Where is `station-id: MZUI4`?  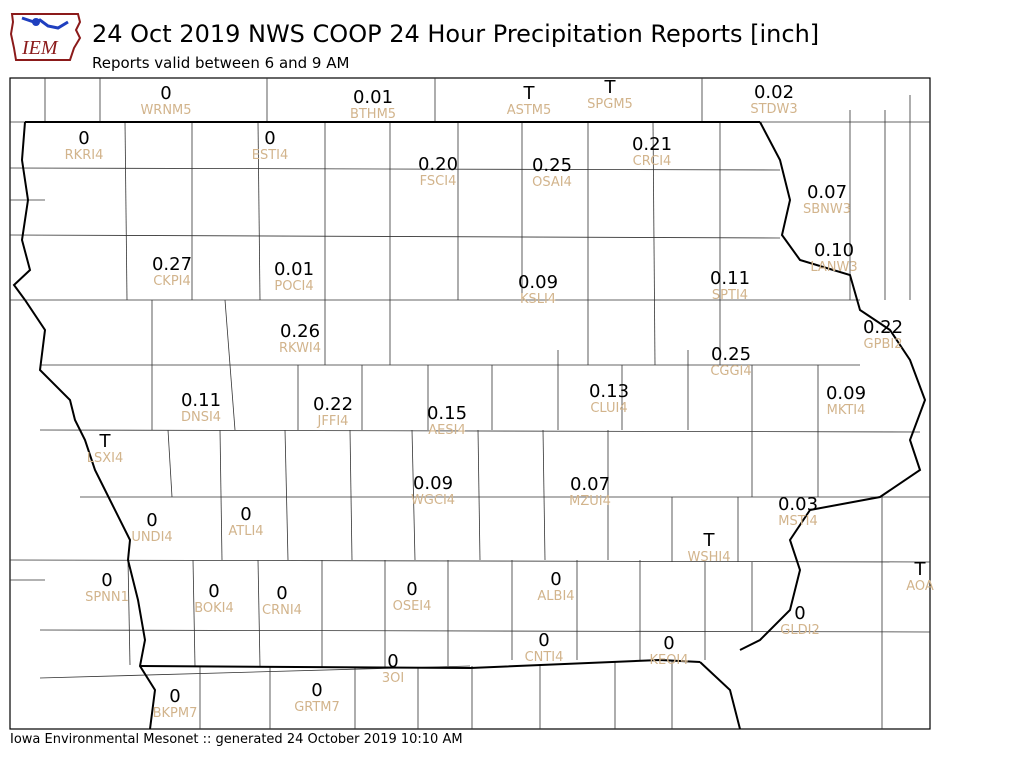
station-id: MZUI4 is located at coordinates (590, 501).